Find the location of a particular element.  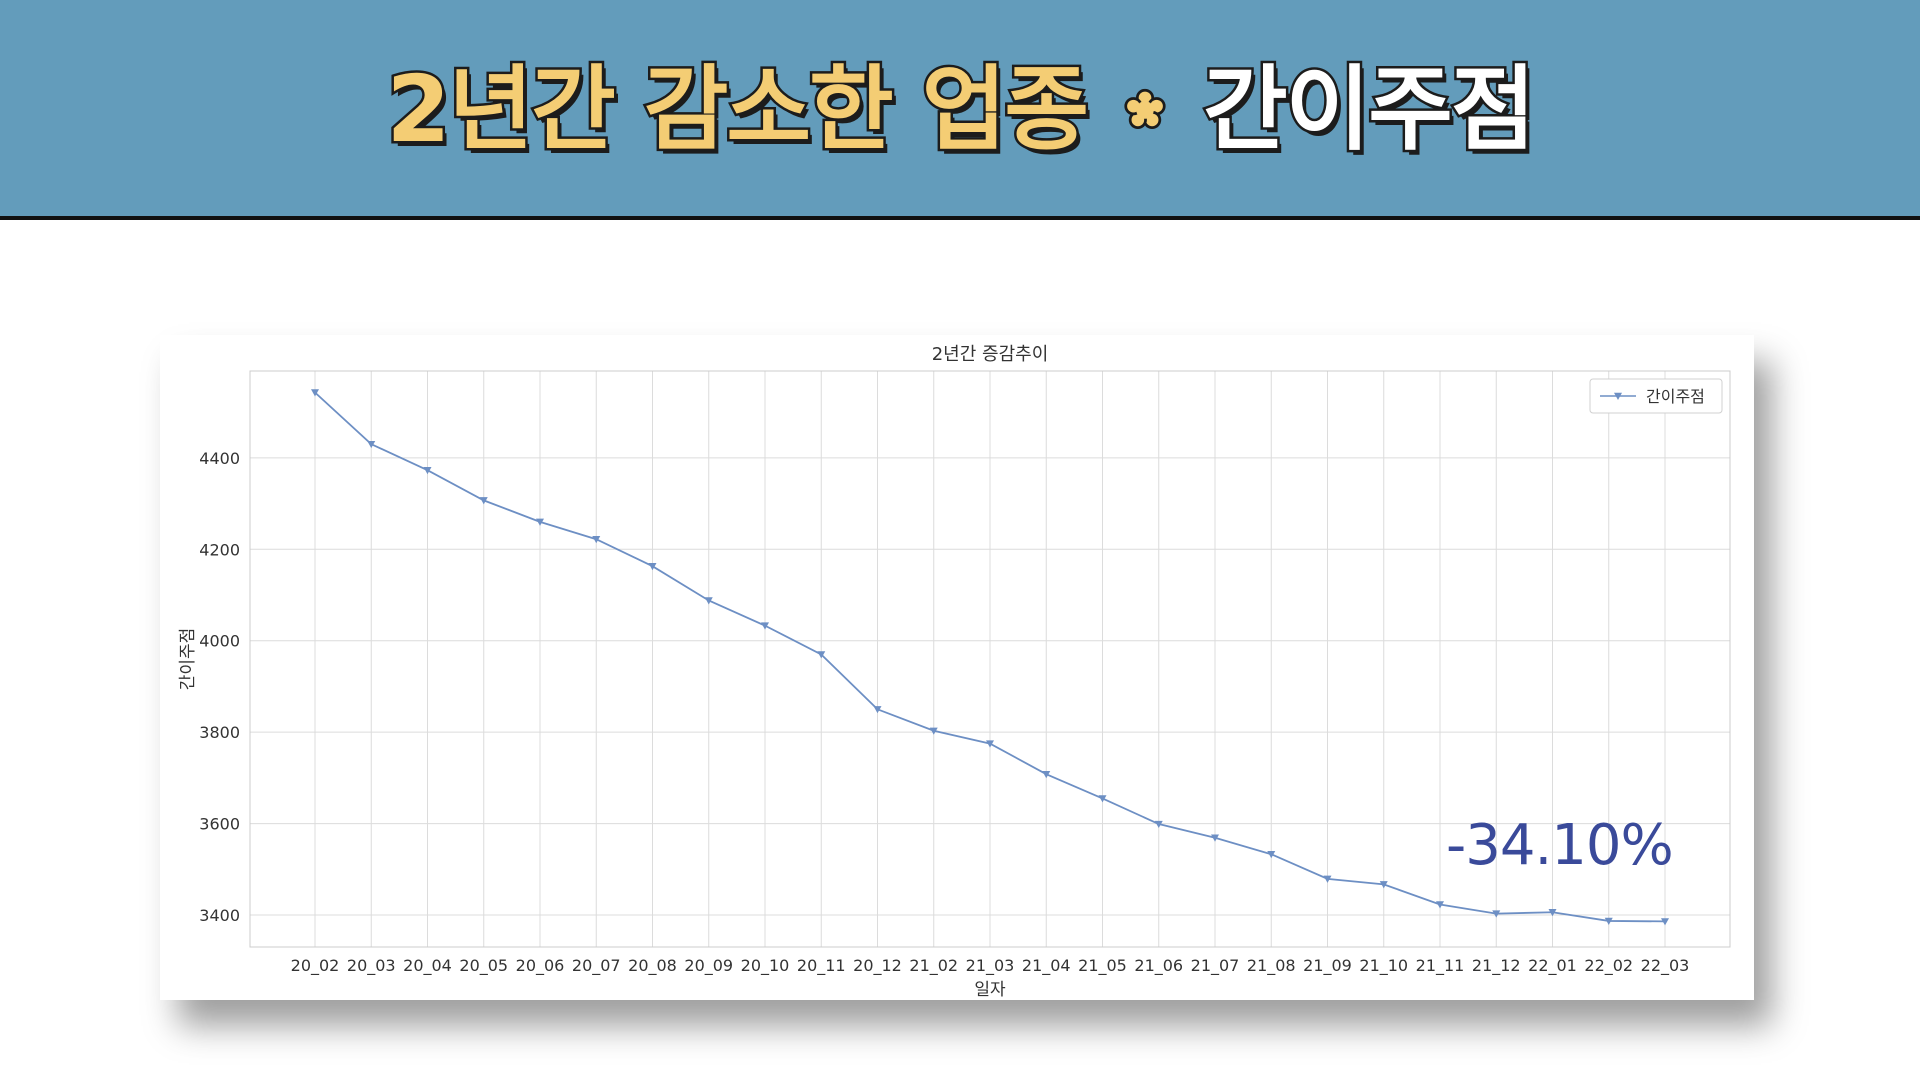

page-title: 2년간 감소한 업종 is located at coordinates (738, 109).